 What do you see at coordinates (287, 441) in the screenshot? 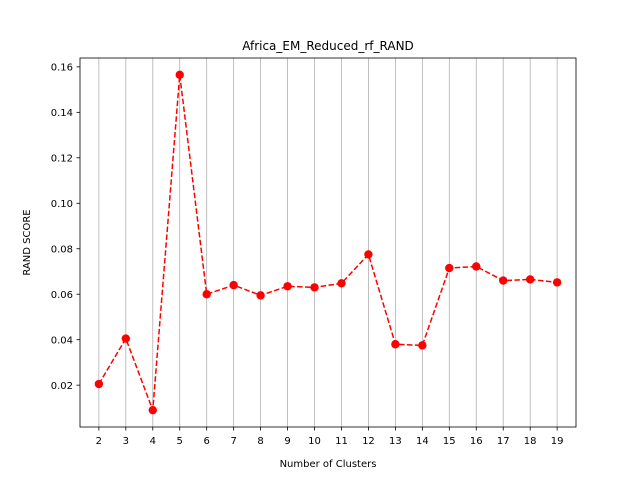
I see `x-tick-label: 9` at bounding box center [287, 441].